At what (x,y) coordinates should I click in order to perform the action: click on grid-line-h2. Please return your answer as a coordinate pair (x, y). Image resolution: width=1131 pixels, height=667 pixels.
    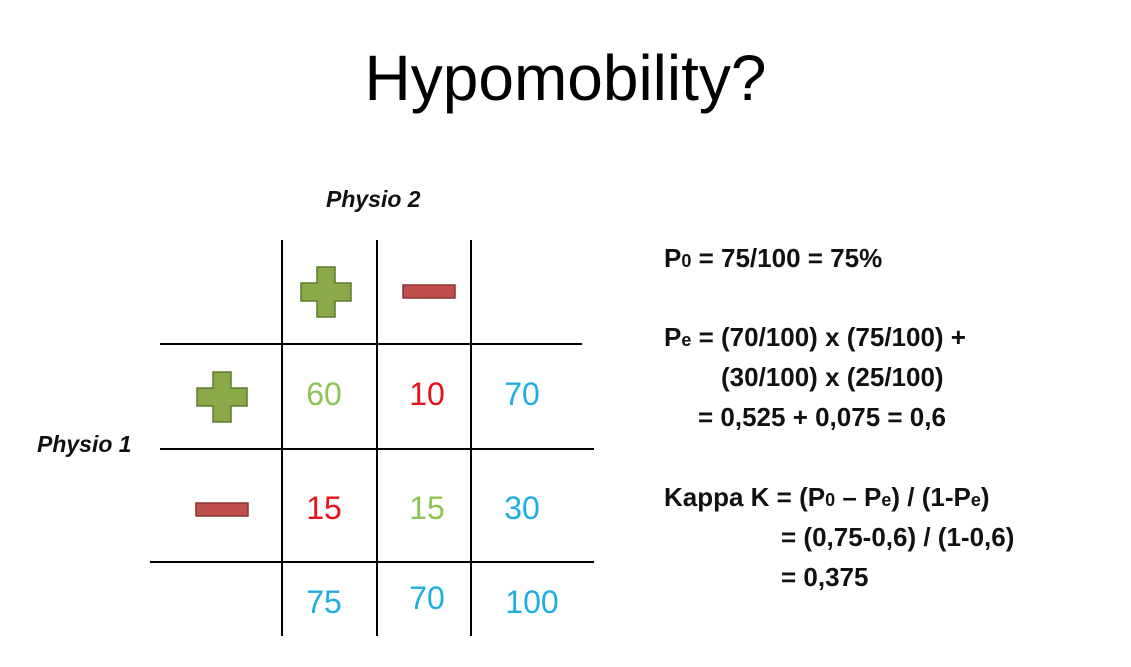
    Looking at the image, I should click on (377, 449).